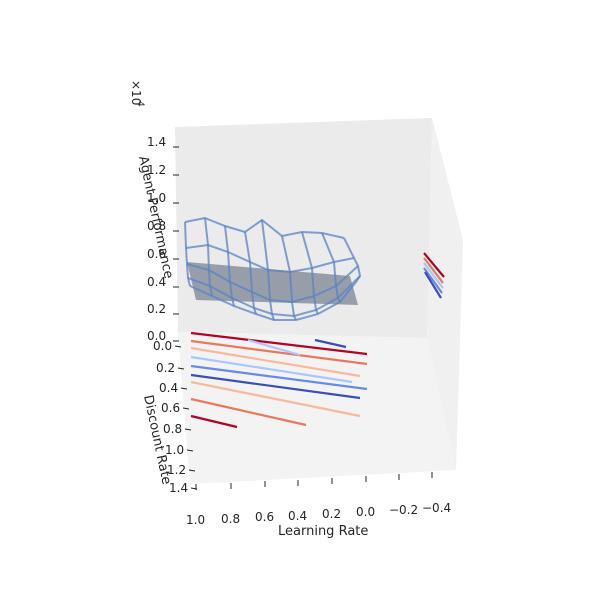 This screenshot has height=600, width=600. I want to click on x-tick-label: 0.6, so click(264, 517).